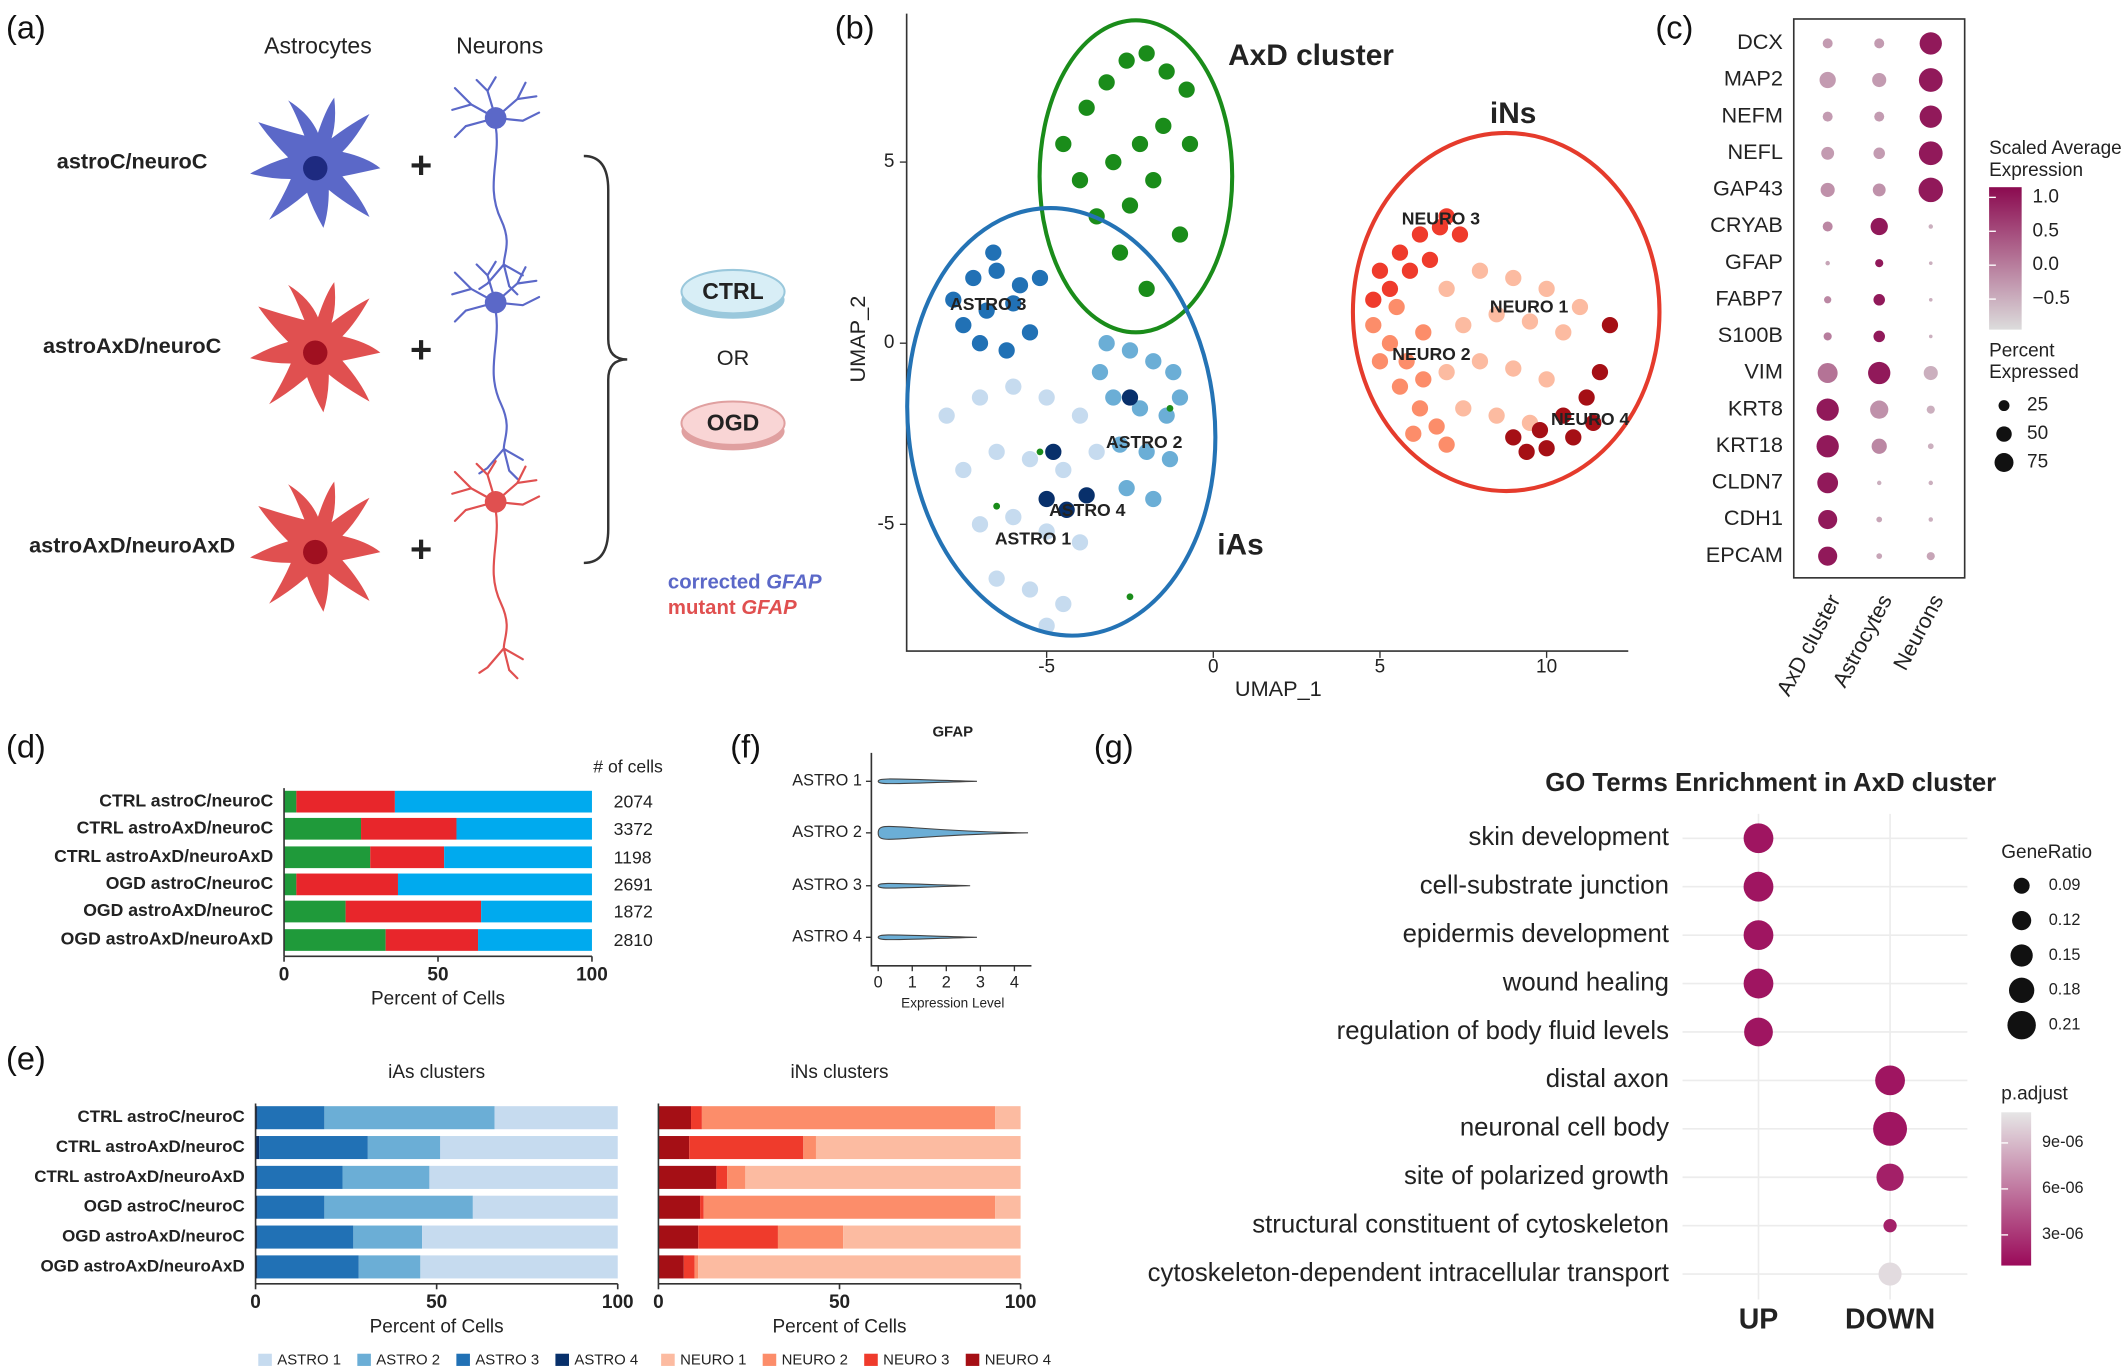  What do you see at coordinates (827, 781) in the screenshot?
I see `category-label: ASTRO 1` at bounding box center [827, 781].